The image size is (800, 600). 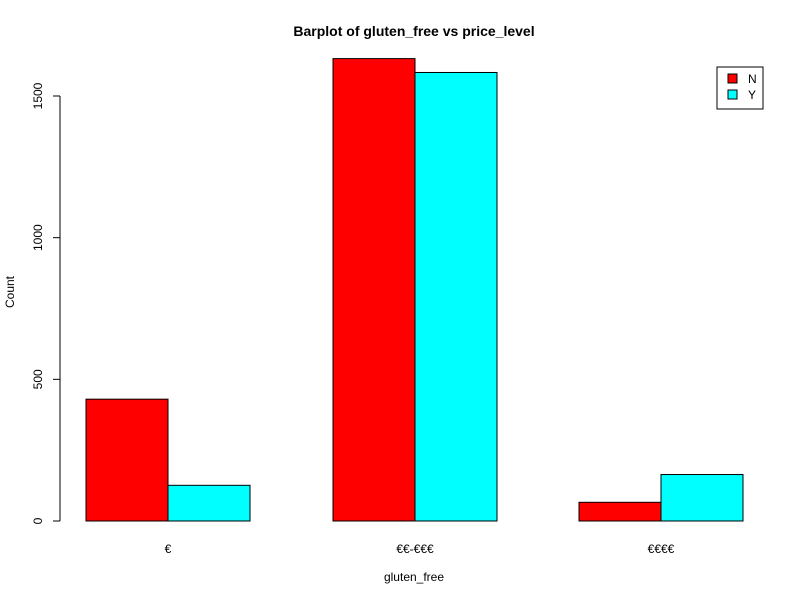 I want to click on x-axis-label: gluten_free, so click(x=414, y=577).